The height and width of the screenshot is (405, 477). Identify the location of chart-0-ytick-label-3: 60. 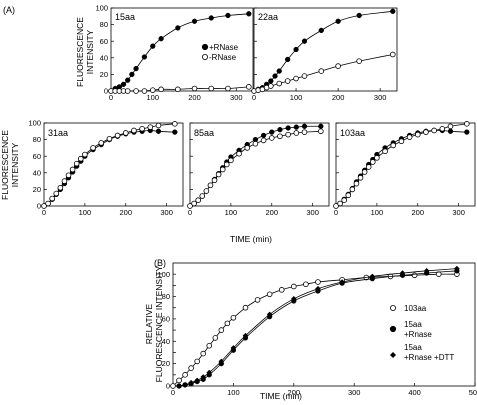
(104, 41).